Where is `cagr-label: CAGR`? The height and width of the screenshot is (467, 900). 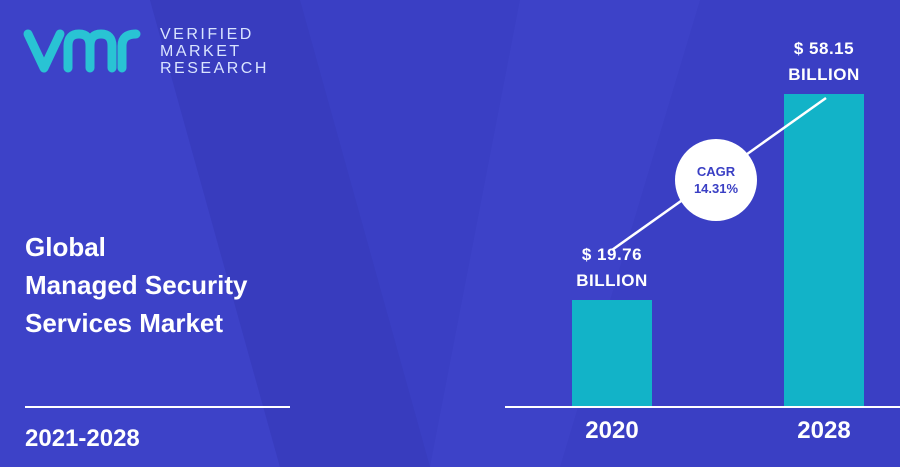 cagr-label: CAGR is located at coordinates (716, 171).